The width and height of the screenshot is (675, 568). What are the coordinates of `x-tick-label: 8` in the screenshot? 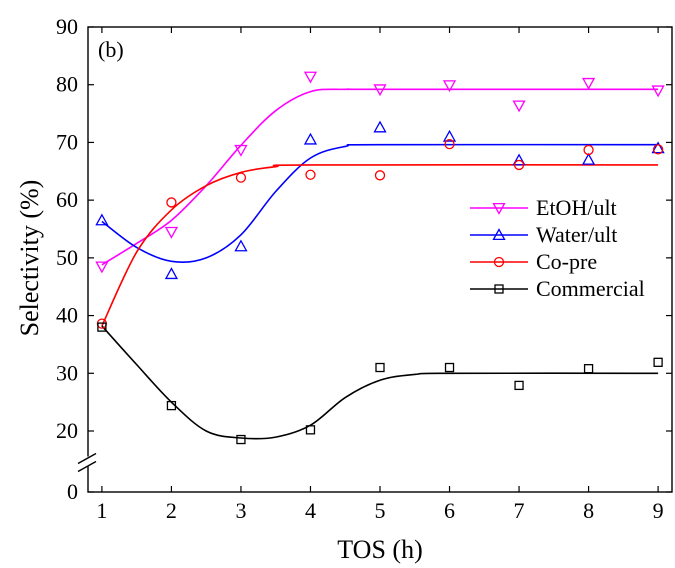 It's located at (588, 510).